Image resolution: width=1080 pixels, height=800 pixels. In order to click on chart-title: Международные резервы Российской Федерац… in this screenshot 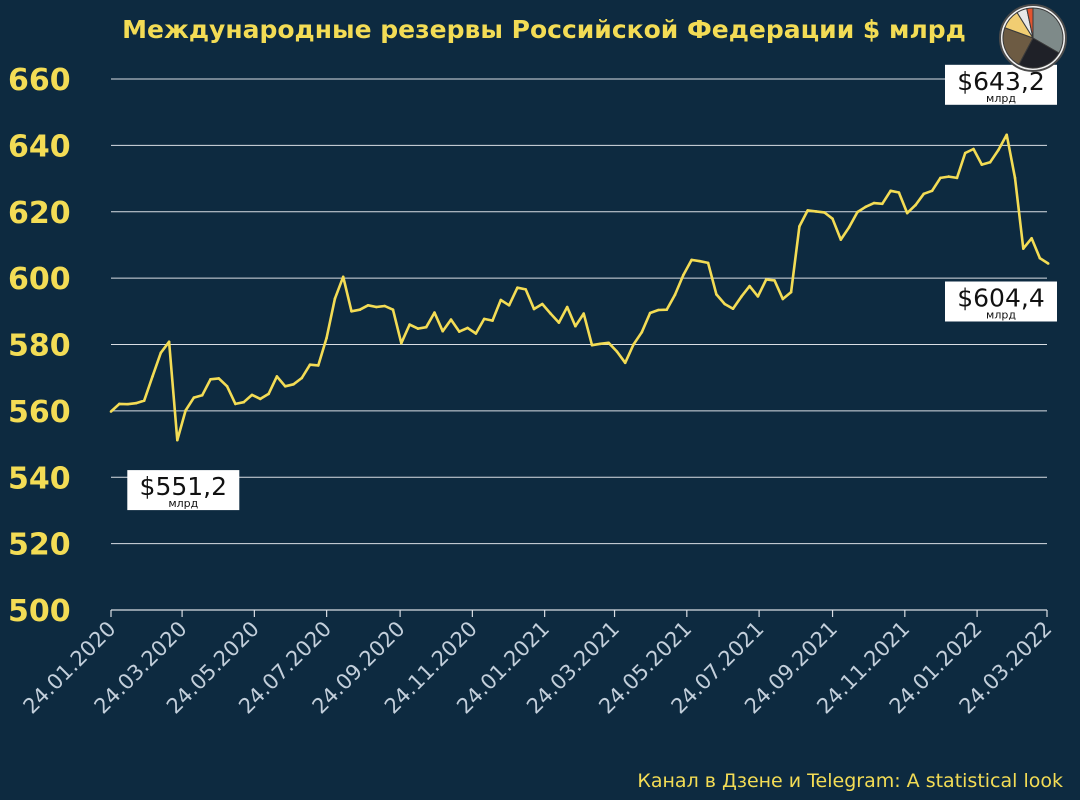, I will do `click(544, 29)`.